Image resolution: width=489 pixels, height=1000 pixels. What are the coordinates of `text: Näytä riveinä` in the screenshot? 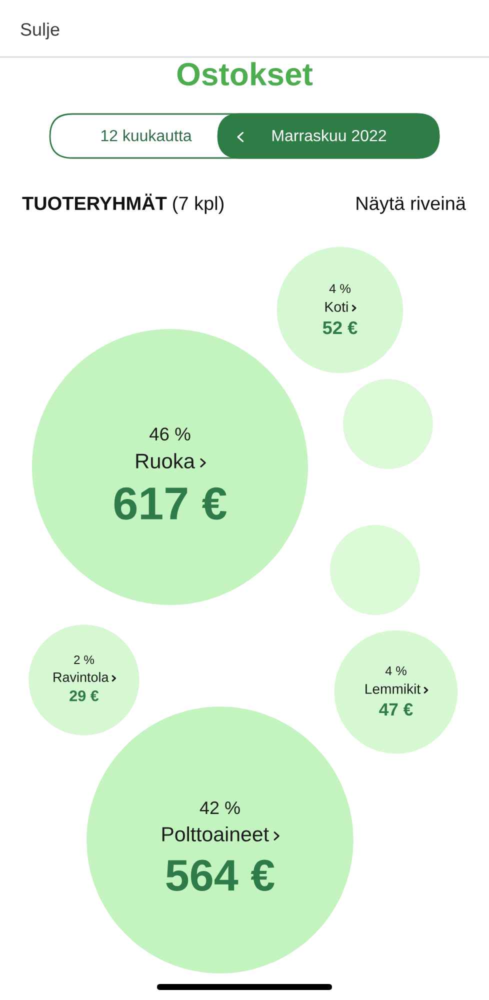 It's located at (411, 205).